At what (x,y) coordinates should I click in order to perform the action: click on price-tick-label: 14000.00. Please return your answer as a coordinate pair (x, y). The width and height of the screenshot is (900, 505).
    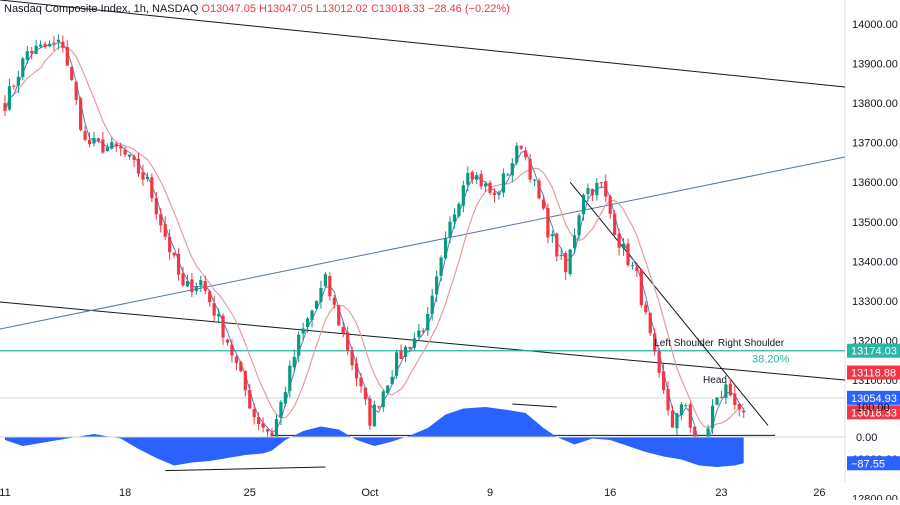
    Looking at the image, I should click on (875, 25).